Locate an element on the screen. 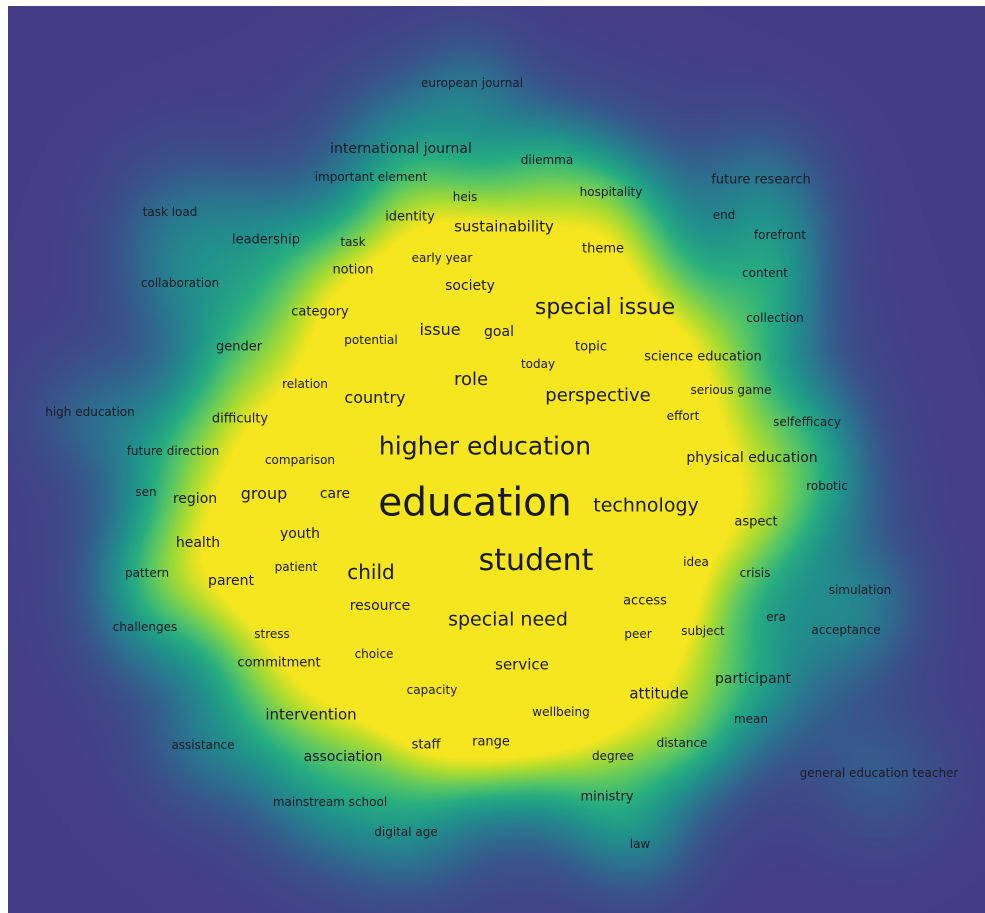 This screenshot has width=985, height=913. term-special-issue: special issue is located at coordinates (605, 307).